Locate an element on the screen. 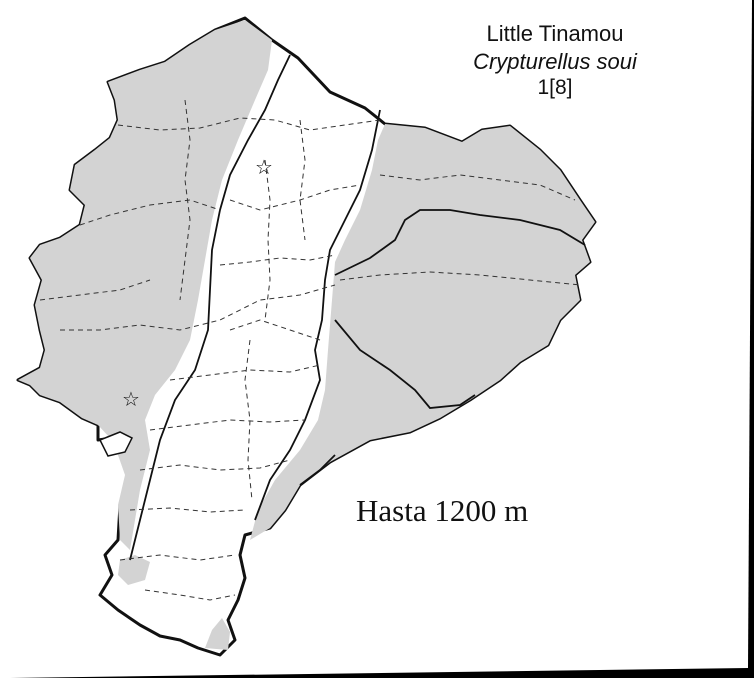  species-title: Little Tinamou Crypturellus soui 1[8] is located at coordinates (555, 60).